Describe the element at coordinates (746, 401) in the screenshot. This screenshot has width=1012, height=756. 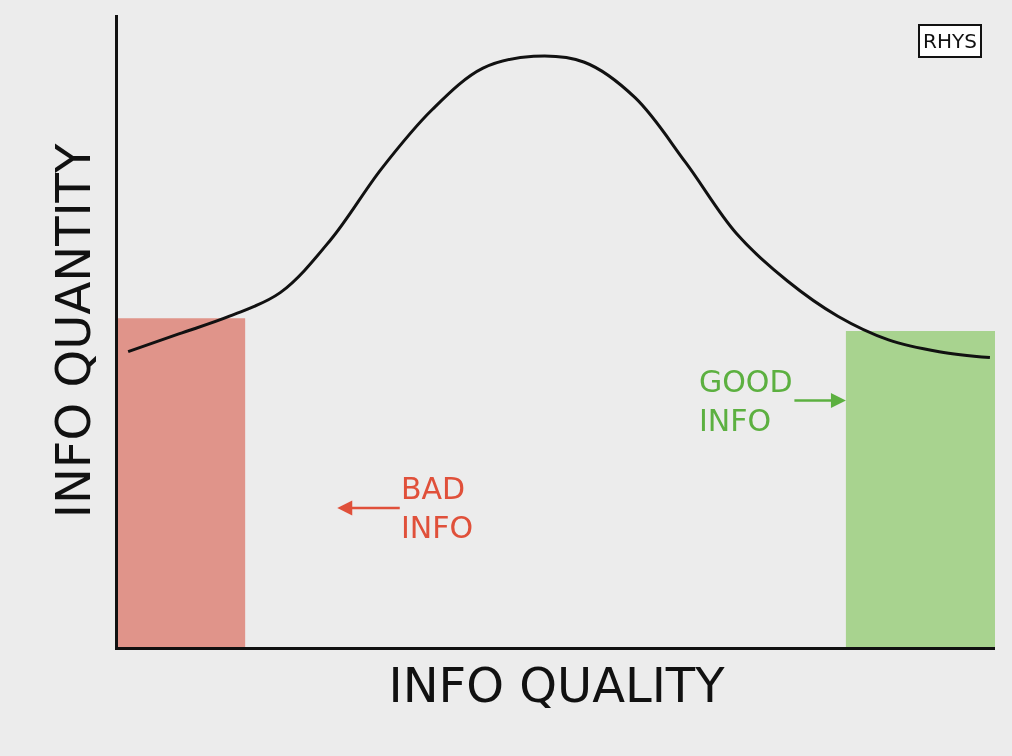
I see `annotation: GOOD INFO` at that location.